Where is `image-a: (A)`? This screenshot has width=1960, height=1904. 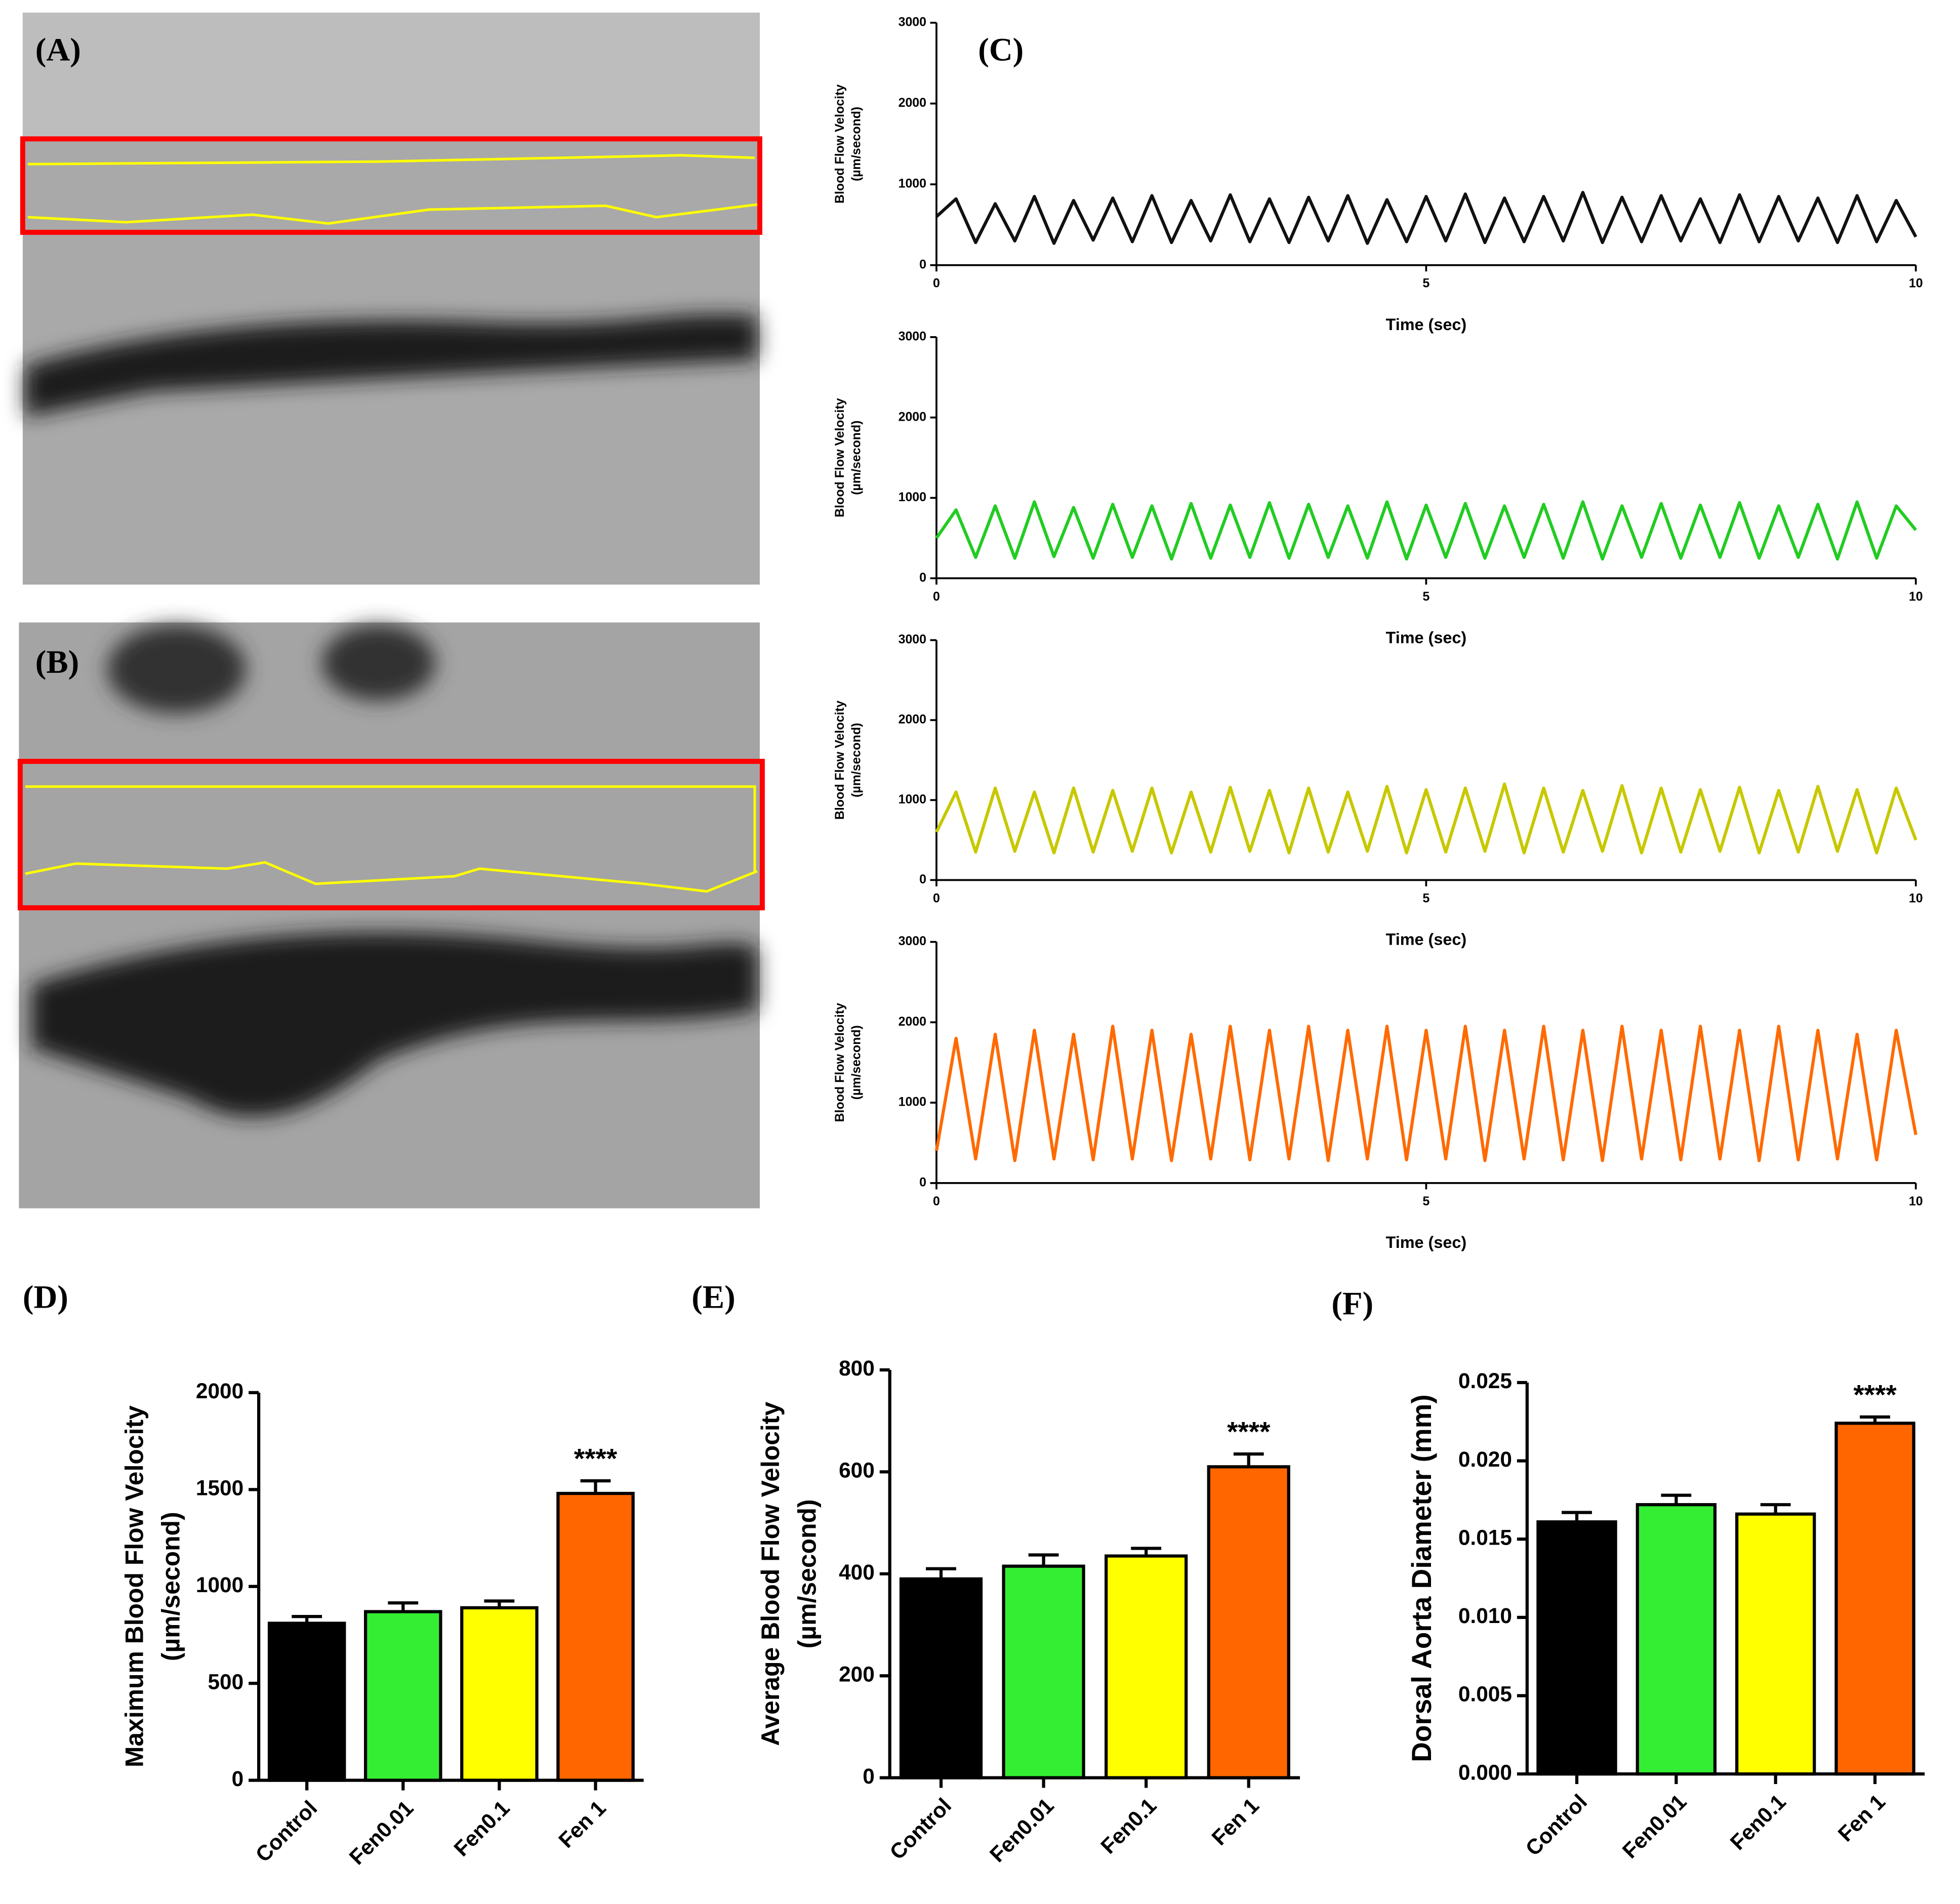 image-a: (A) is located at coordinates (391, 299).